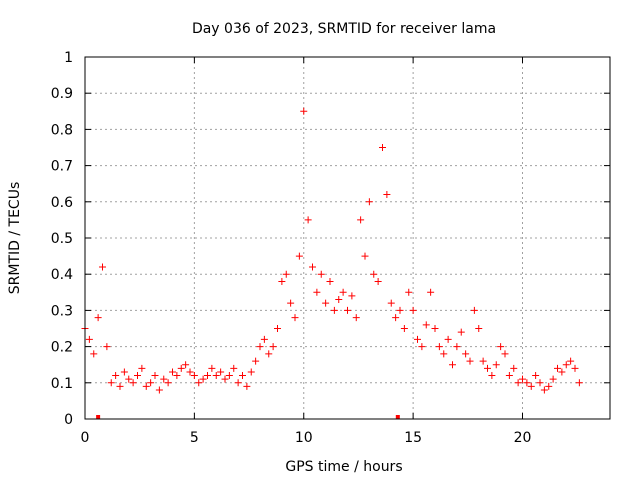  What do you see at coordinates (62, 311) in the screenshot?
I see `y-tick-label: 0.3` at bounding box center [62, 311].